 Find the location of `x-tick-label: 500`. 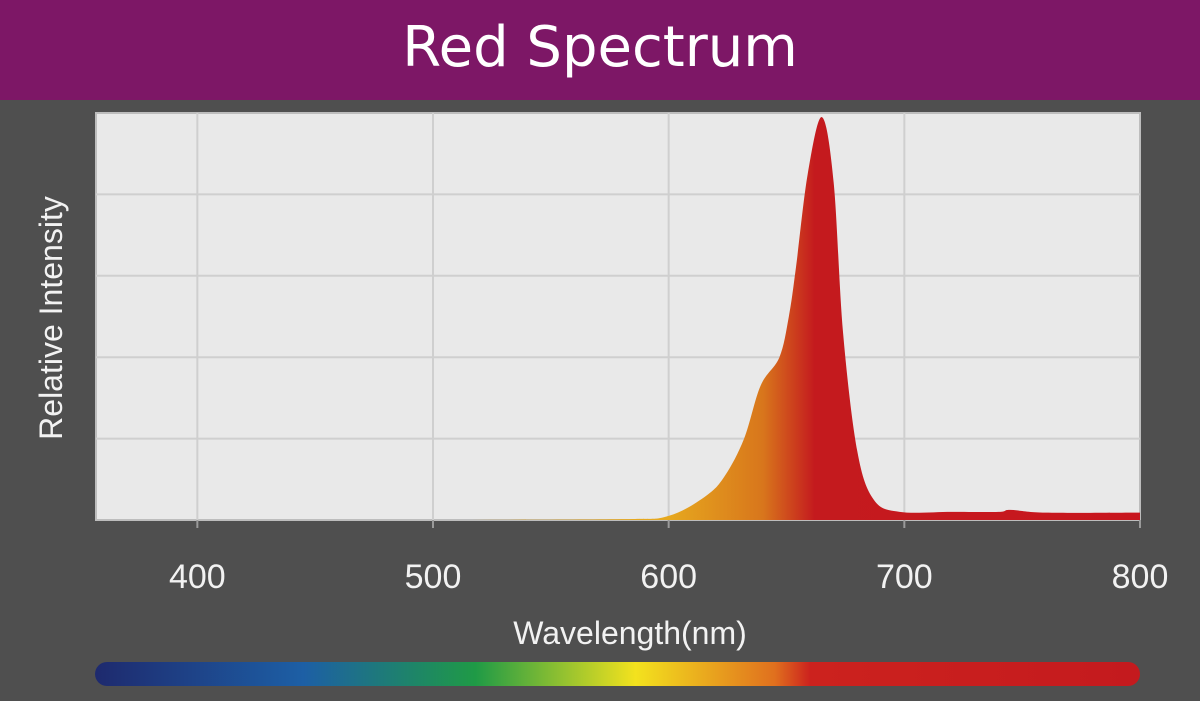

x-tick-label: 500 is located at coordinates (433, 577).